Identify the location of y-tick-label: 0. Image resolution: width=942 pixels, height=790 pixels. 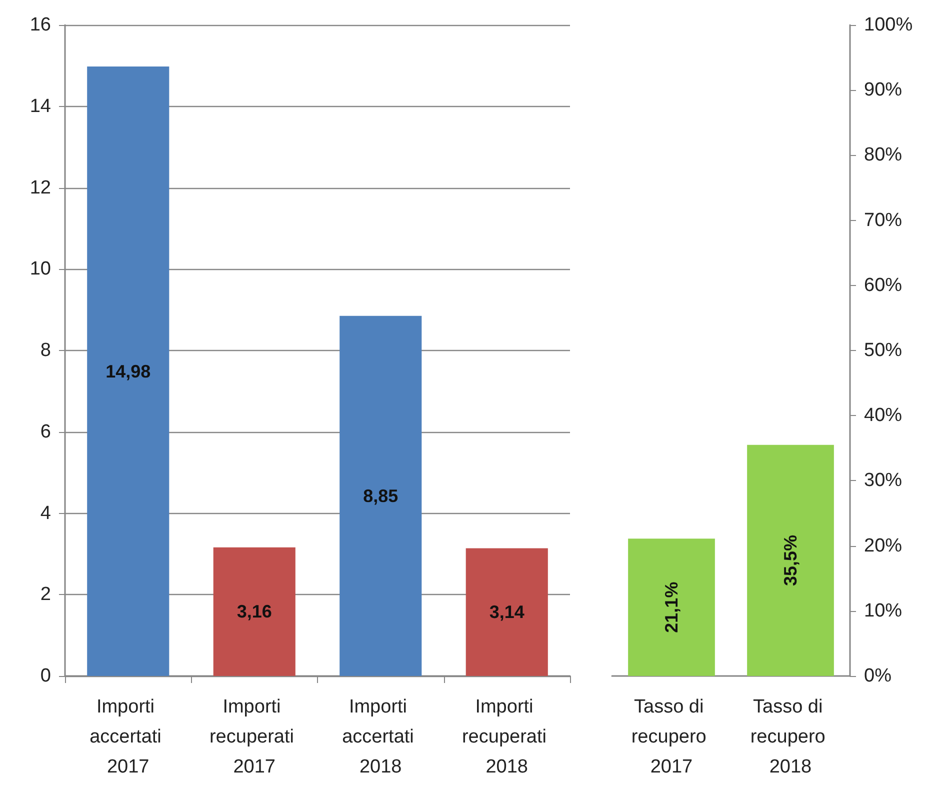
(45, 676).